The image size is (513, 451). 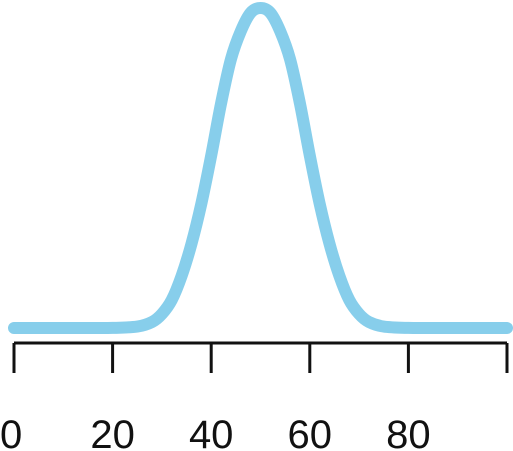 I want to click on x-tick-label-60: 60, so click(x=310, y=432).